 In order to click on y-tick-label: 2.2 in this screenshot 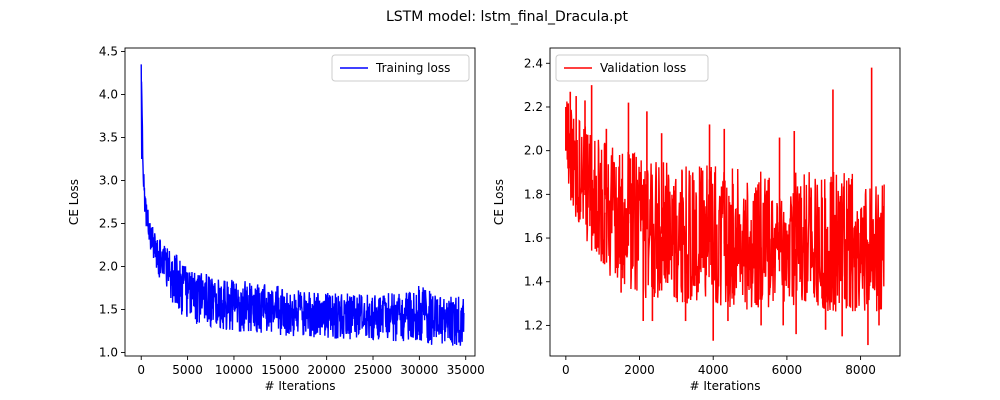, I will do `click(533, 107)`.